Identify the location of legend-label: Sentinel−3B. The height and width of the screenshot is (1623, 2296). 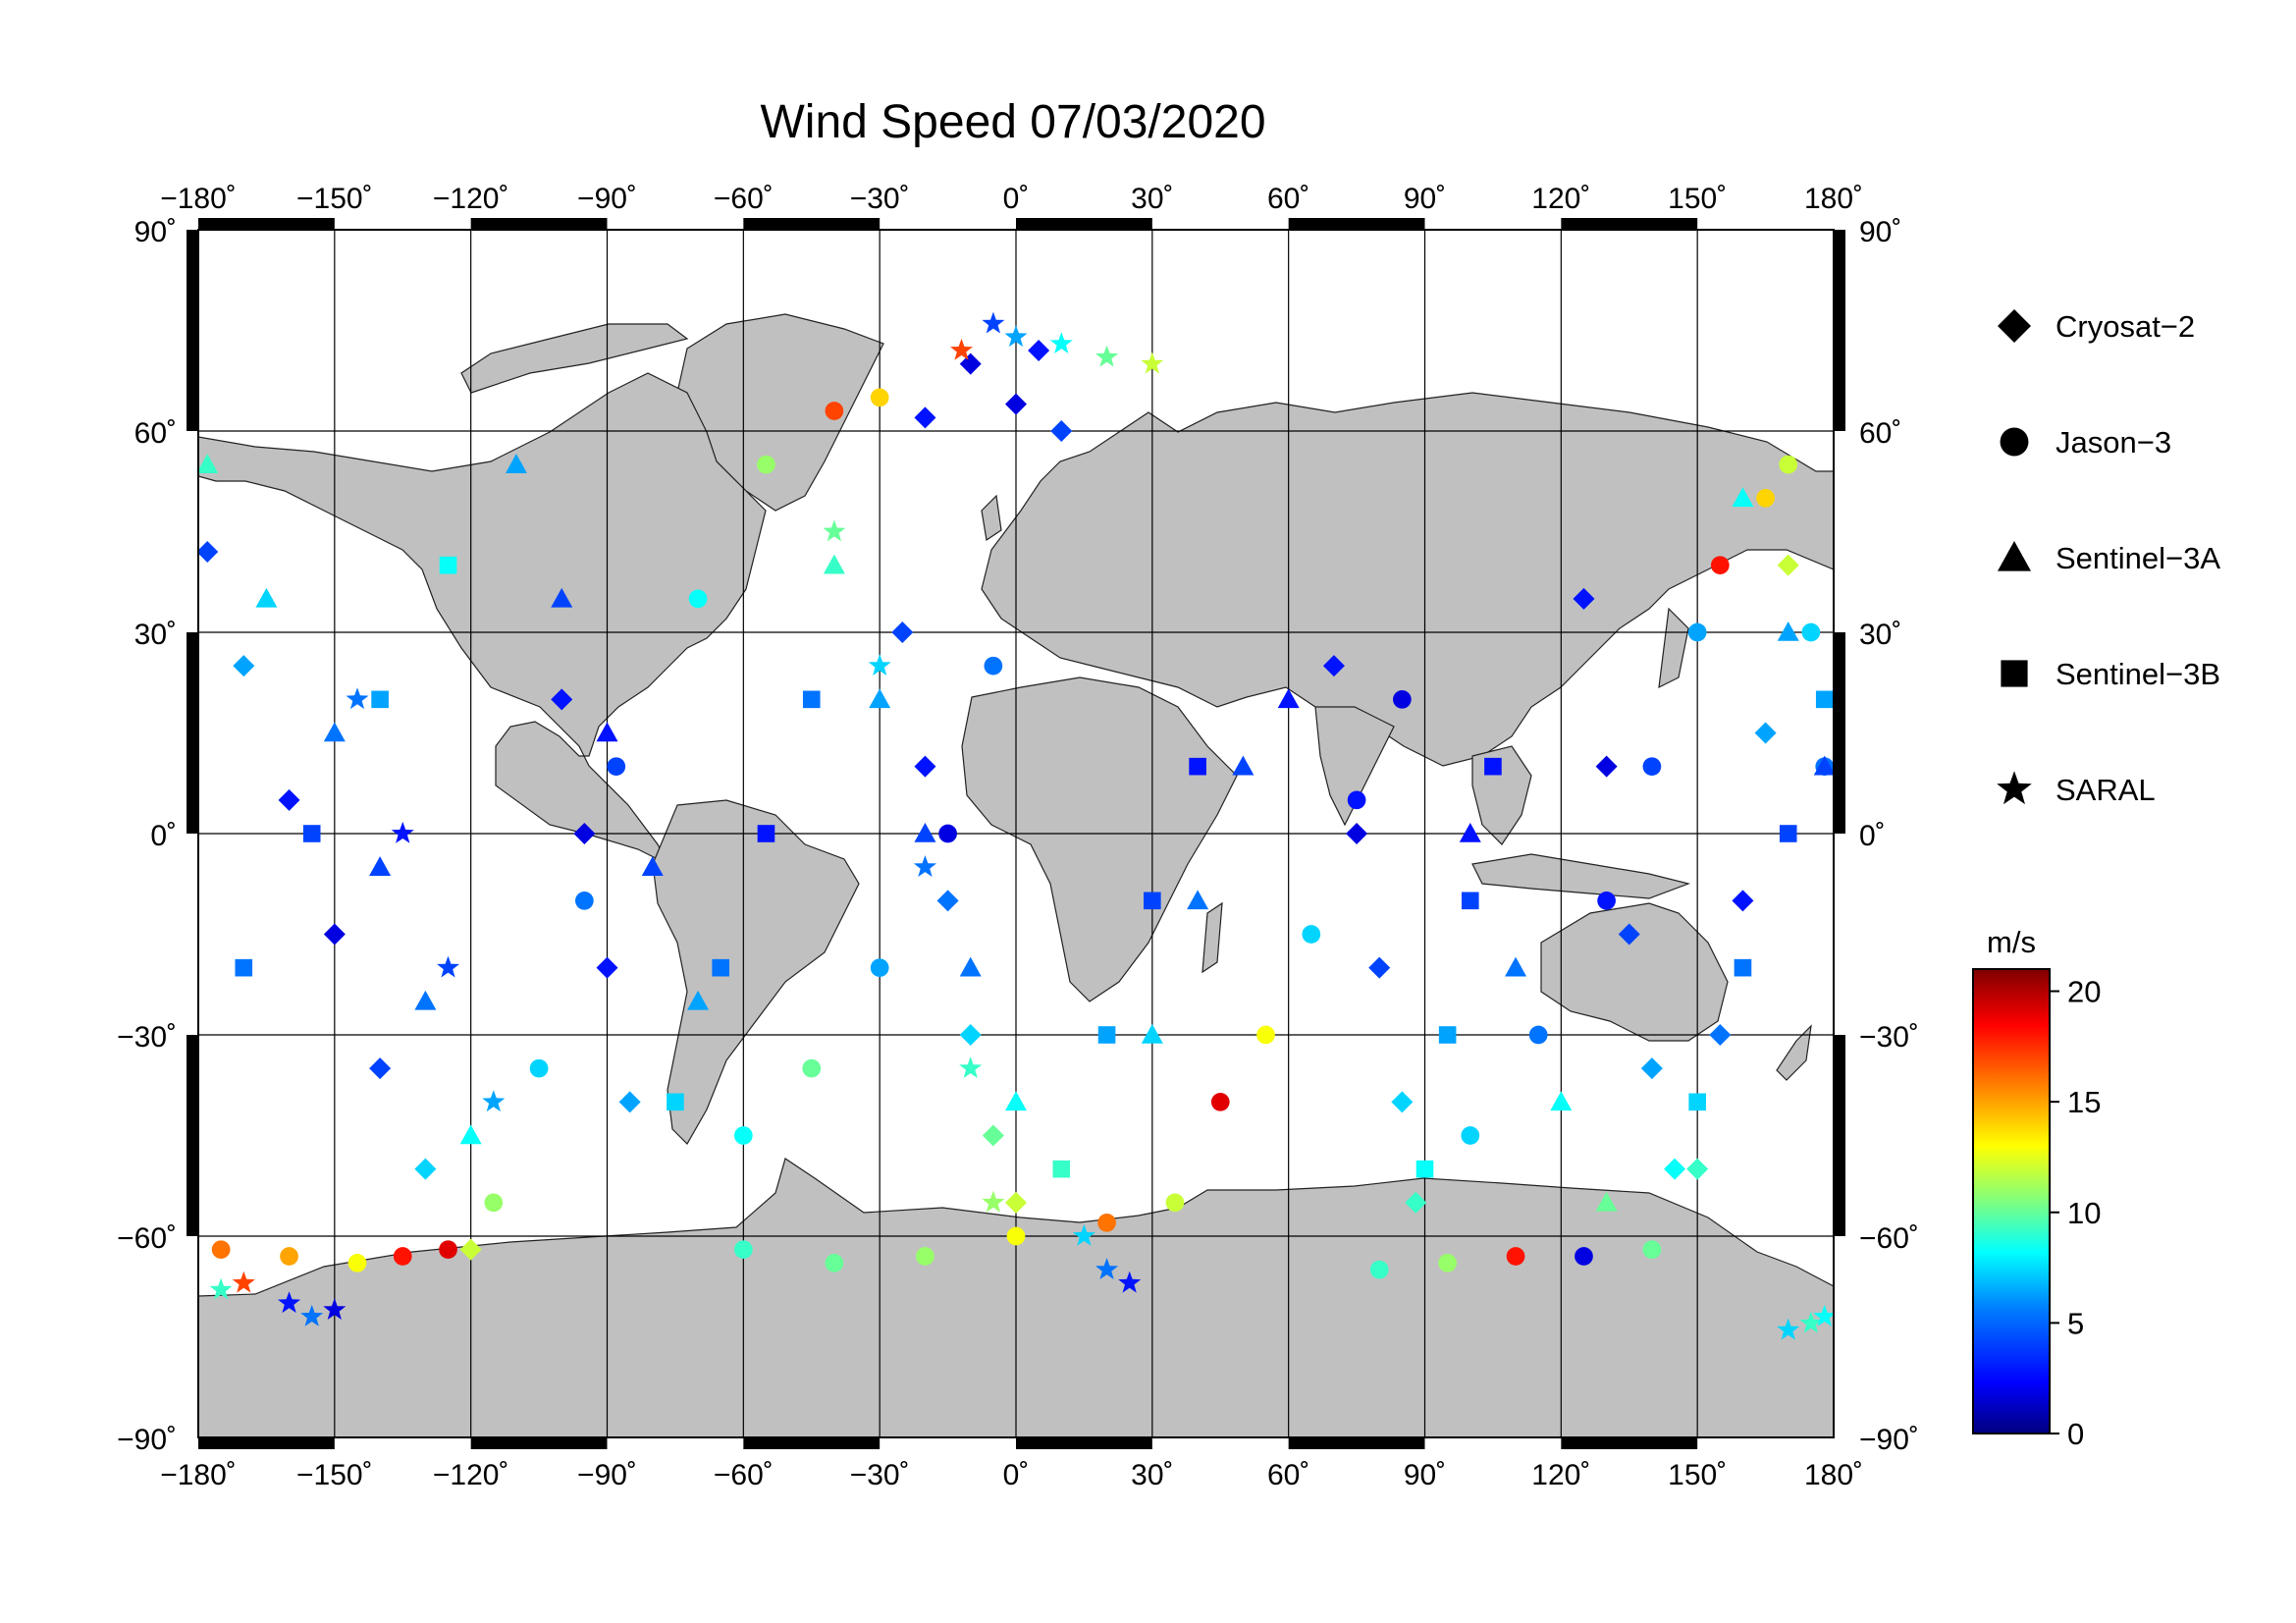
(2138, 674).